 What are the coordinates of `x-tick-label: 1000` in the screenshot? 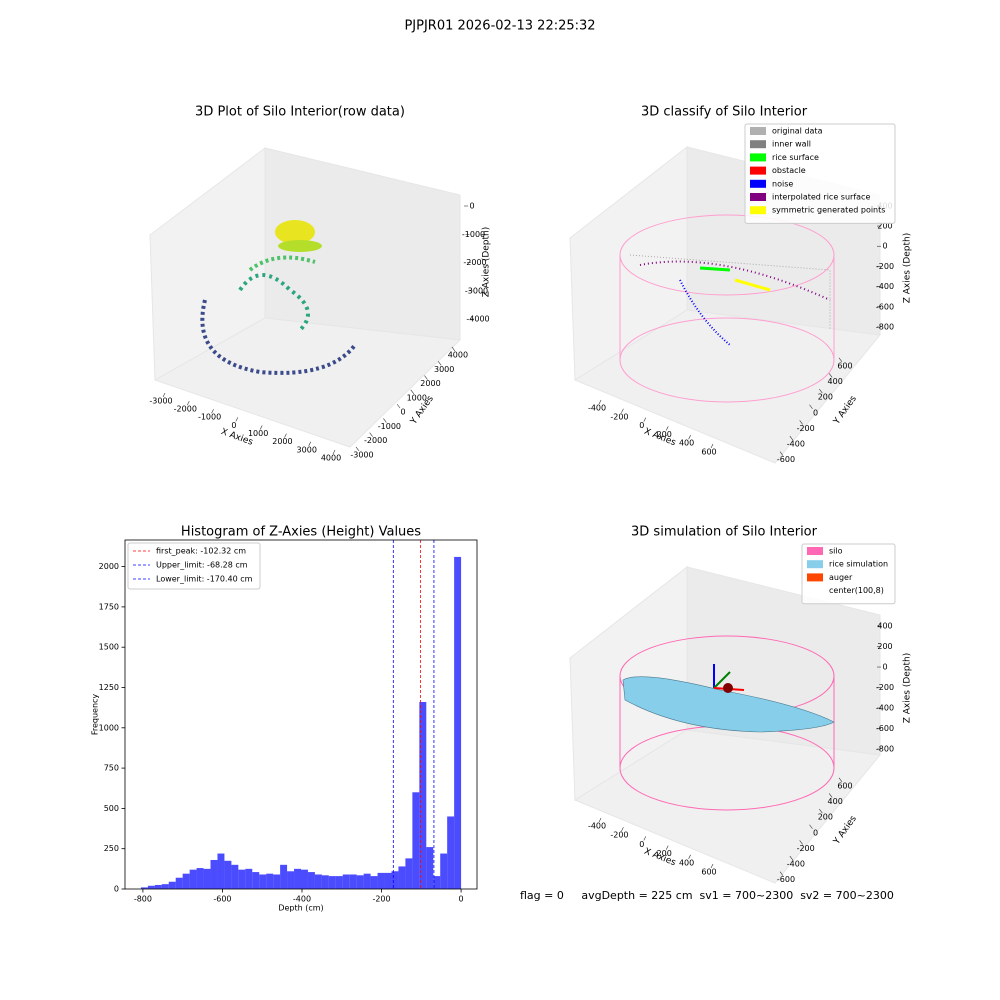 It's located at (258, 433).